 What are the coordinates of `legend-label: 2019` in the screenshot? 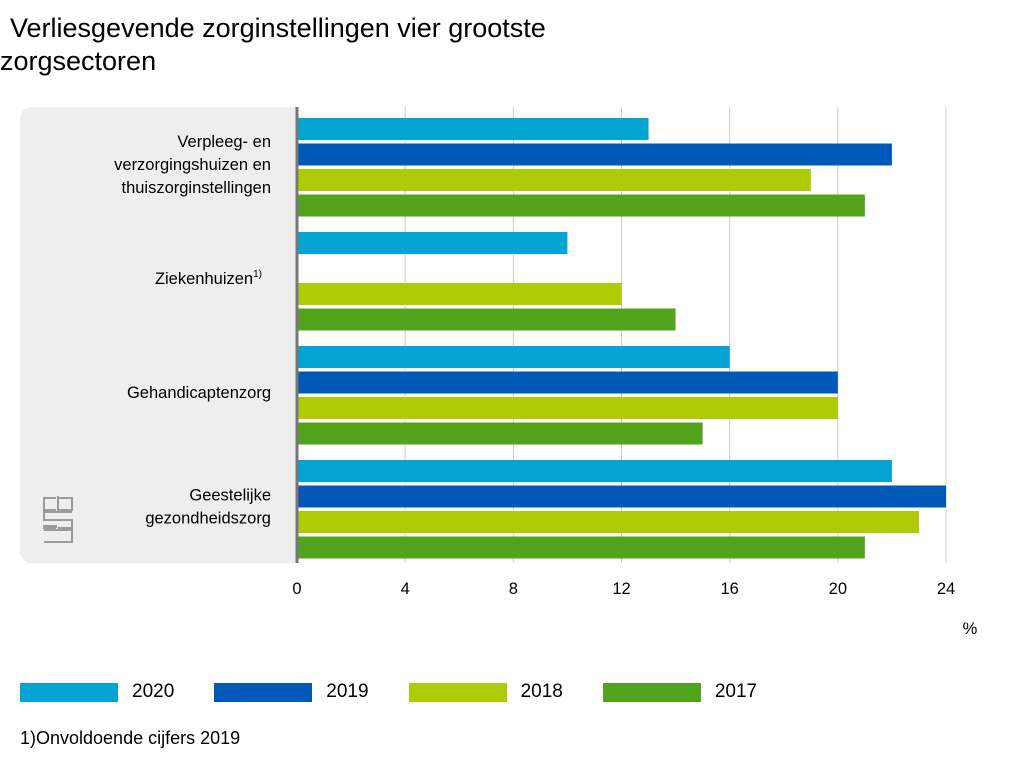 It's located at (347, 691).